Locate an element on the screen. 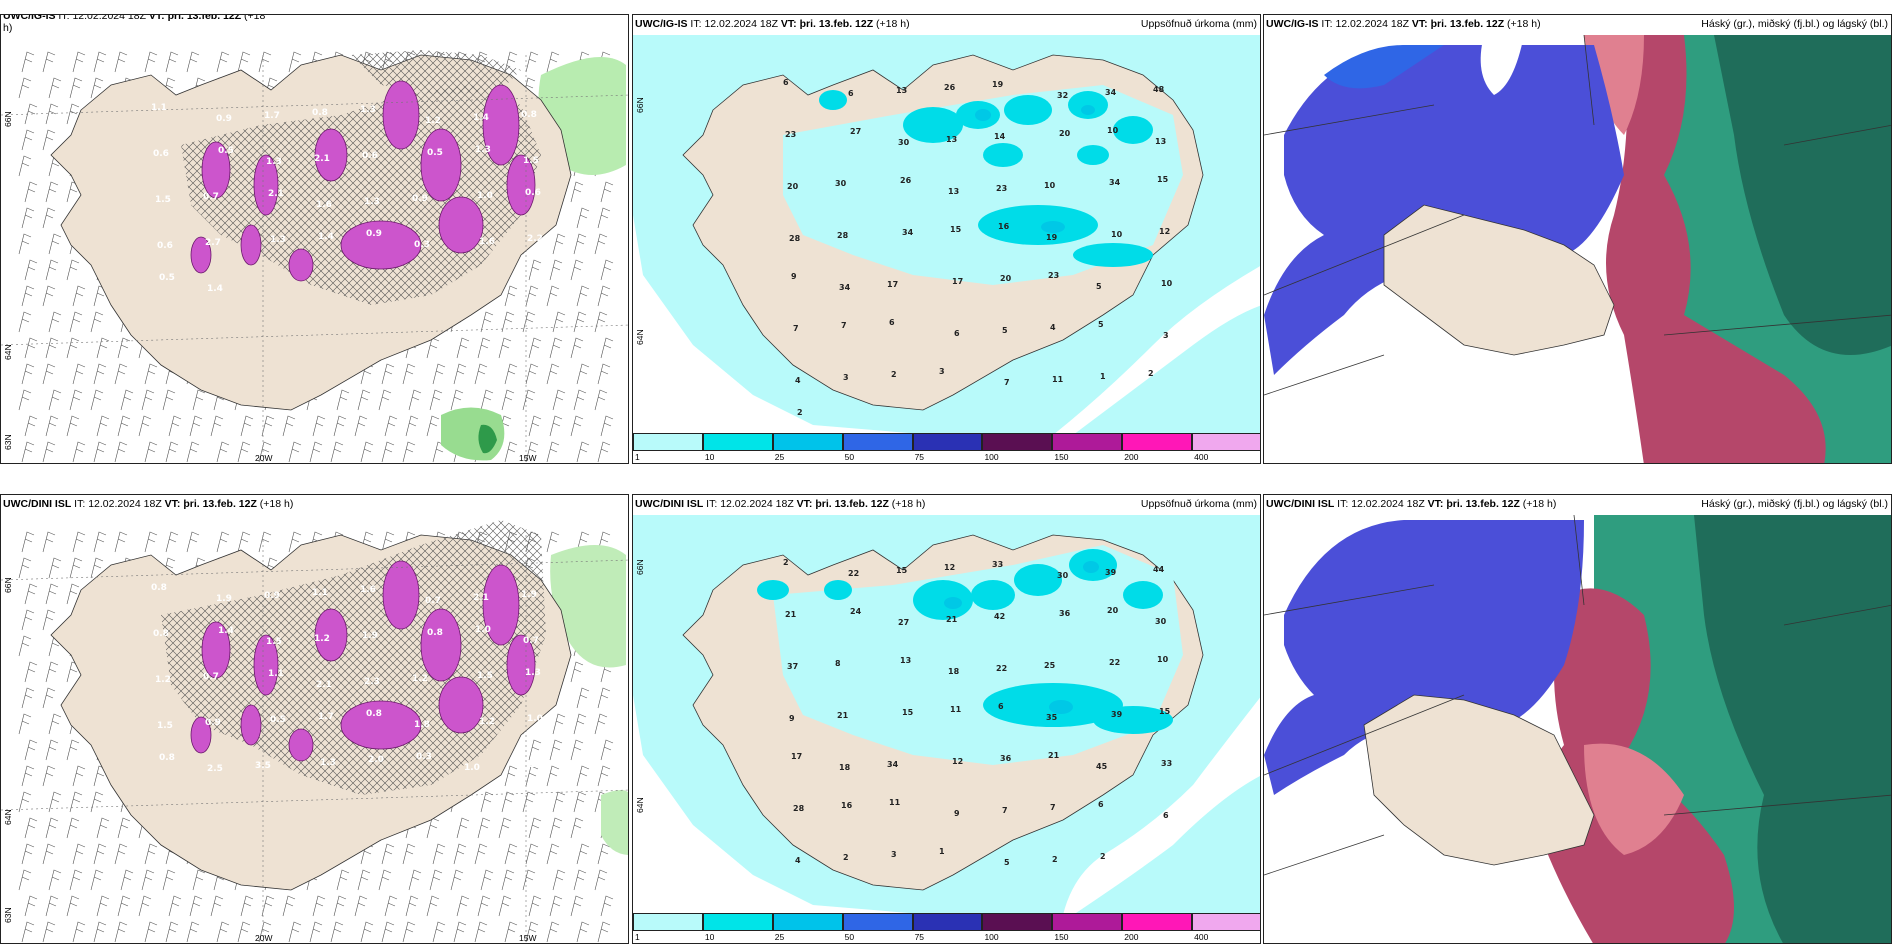 The width and height of the screenshot is (1900, 950). cloud-map is located at coordinates (1577, 248).